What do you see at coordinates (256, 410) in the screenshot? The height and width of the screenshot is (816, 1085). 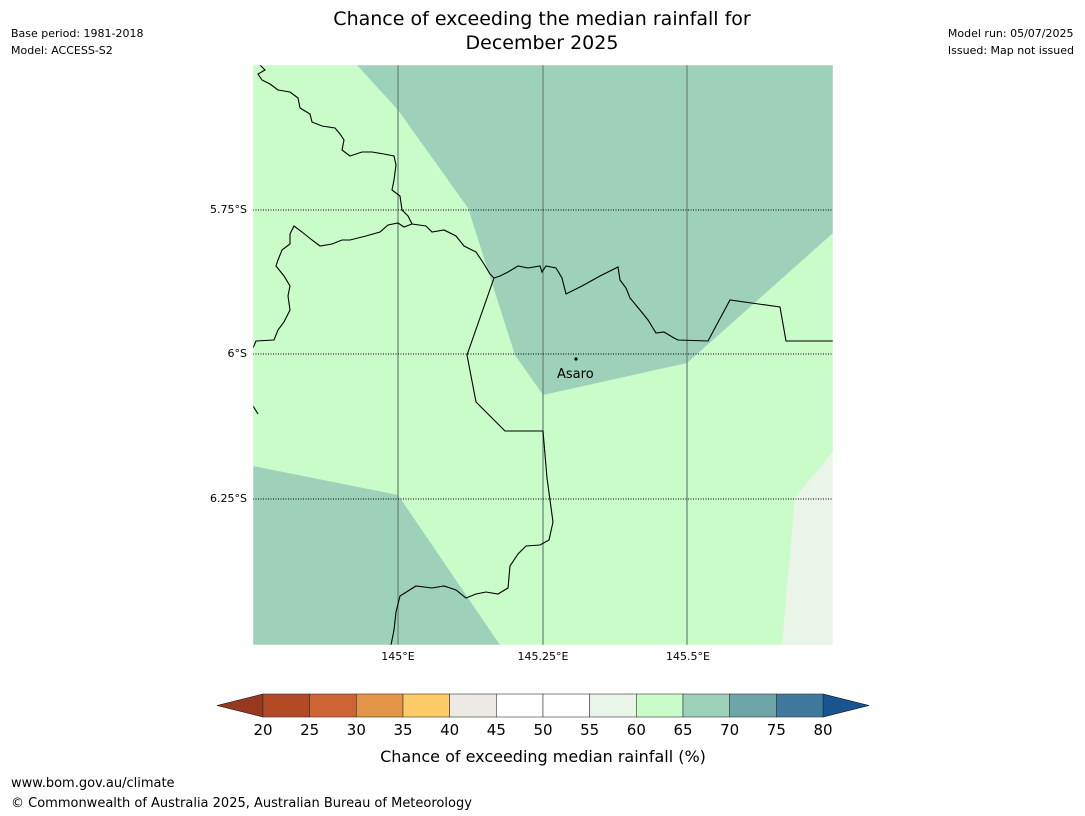 I see `boundary-west-fragment` at bounding box center [256, 410].